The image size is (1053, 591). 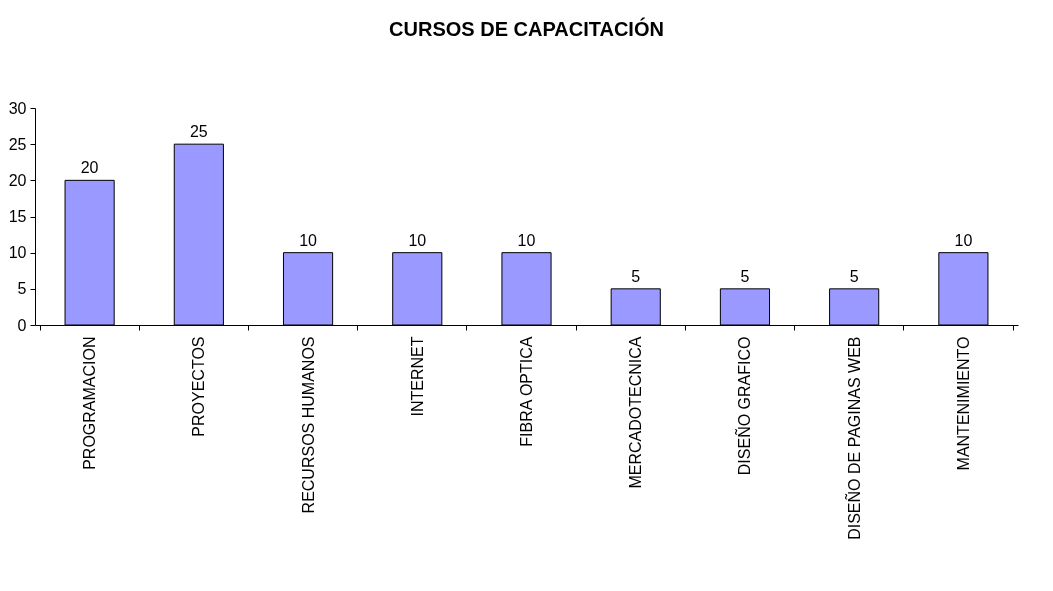 I want to click on x-tick-label: PROGRAMACION, so click(x=90, y=403).